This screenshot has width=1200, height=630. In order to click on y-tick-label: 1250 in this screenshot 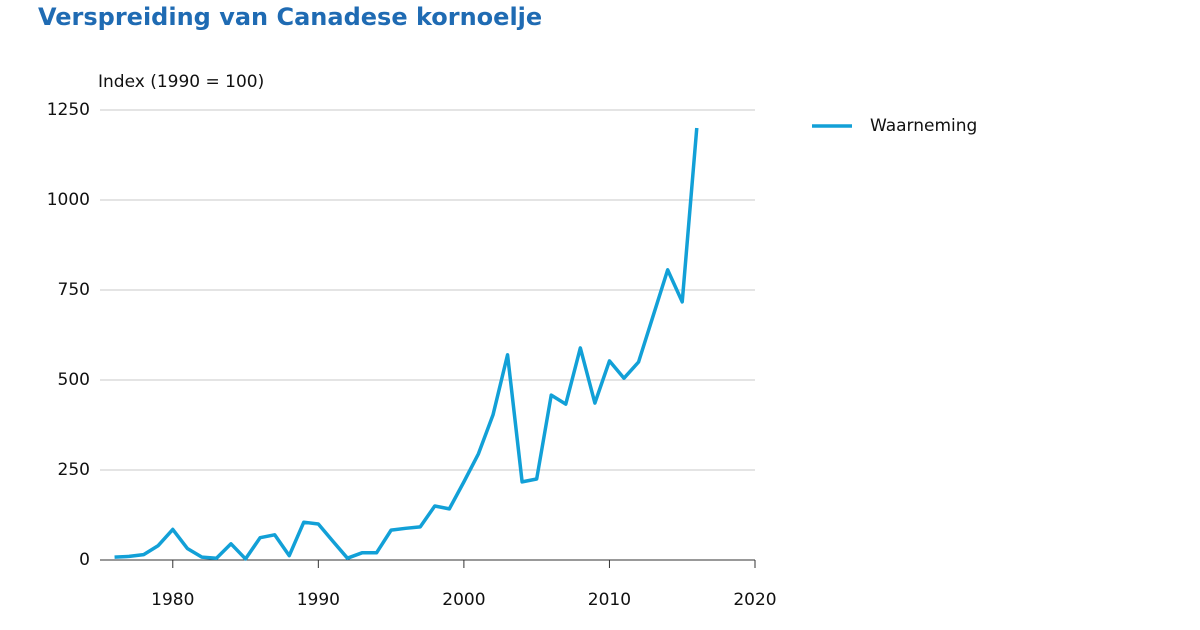, I will do `click(68, 110)`.